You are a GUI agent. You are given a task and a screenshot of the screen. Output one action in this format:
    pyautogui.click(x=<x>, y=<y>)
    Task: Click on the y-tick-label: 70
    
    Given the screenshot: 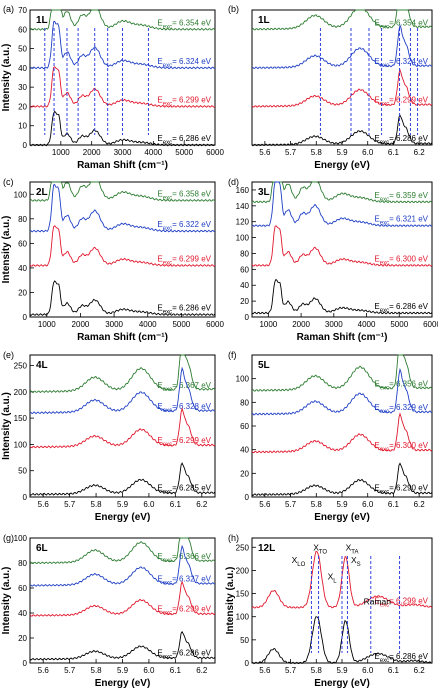 What is the action you would take?
    pyautogui.click(x=22, y=10)
    